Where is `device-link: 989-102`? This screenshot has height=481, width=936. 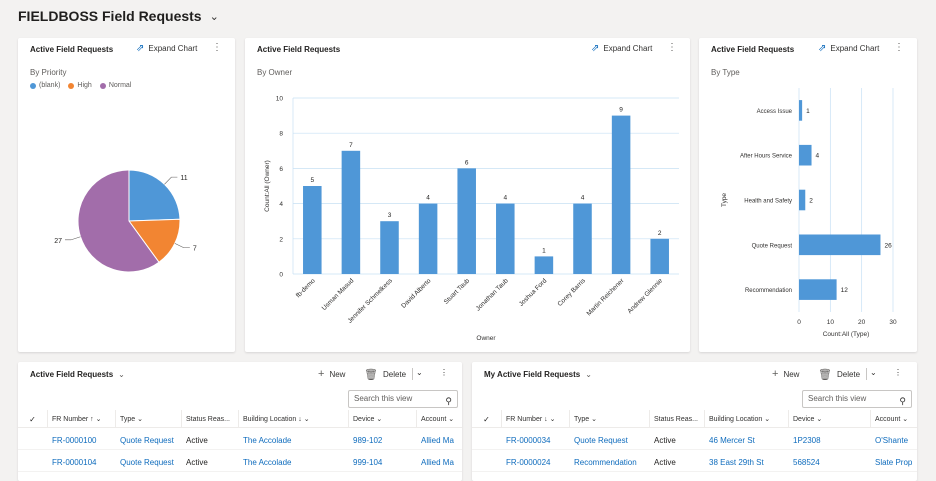
device-link: 989-102 is located at coordinates (368, 440).